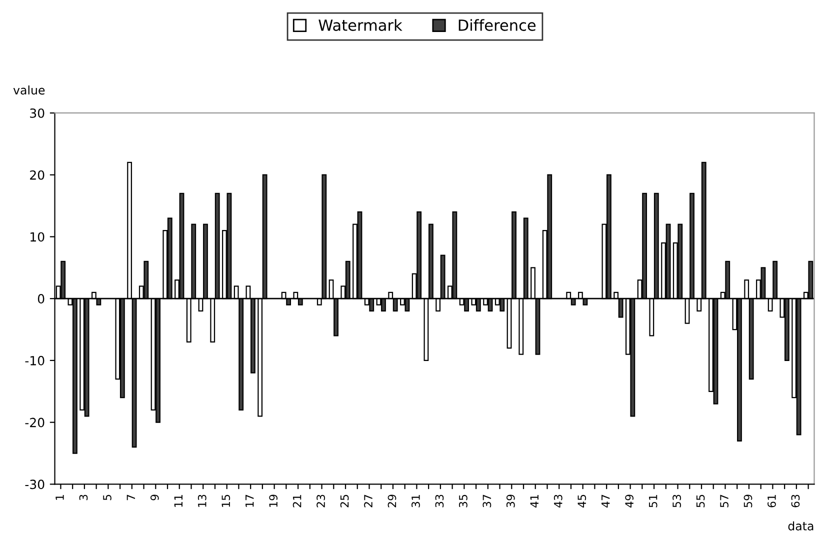 Image resolution: width=830 pixels, height=538 pixels. I want to click on x-tick-label: 13, so click(202, 500).